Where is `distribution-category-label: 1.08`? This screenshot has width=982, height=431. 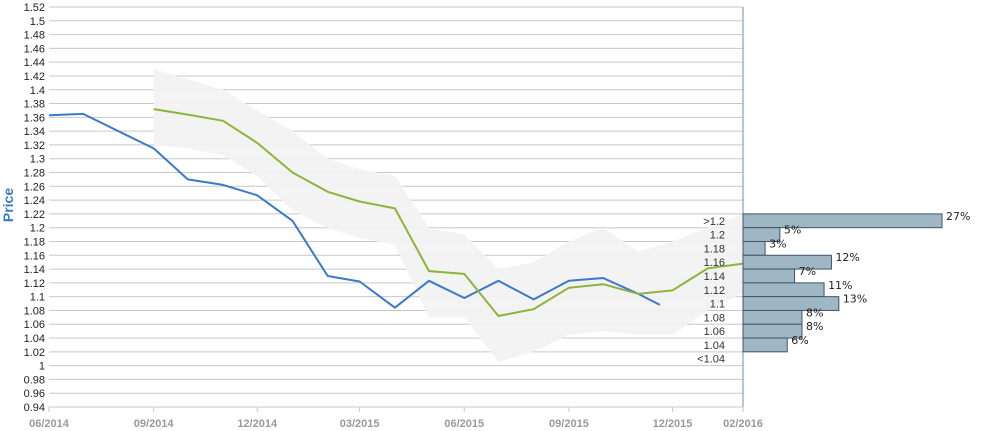
distribution-category-label: 1.08 is located at coordinates (714, 318).